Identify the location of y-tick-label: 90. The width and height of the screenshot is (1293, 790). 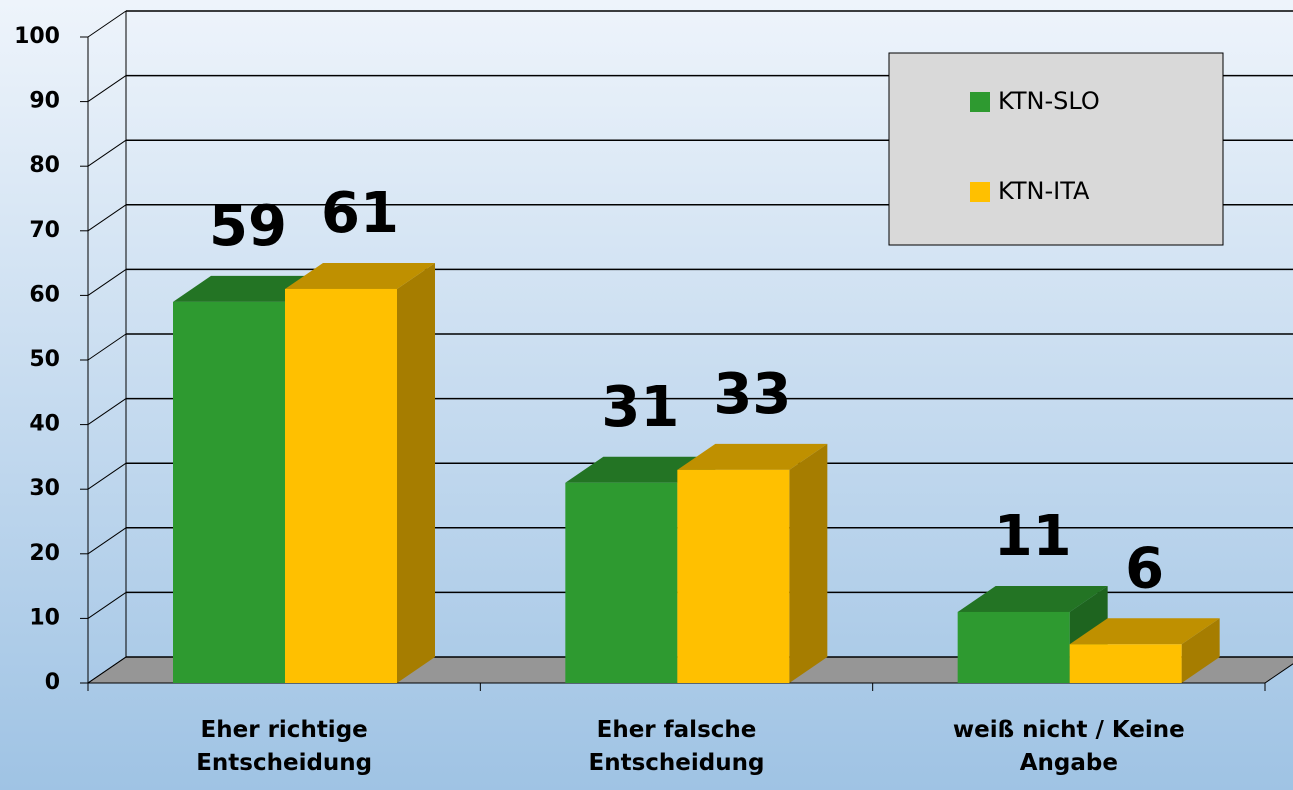
(44, 101).